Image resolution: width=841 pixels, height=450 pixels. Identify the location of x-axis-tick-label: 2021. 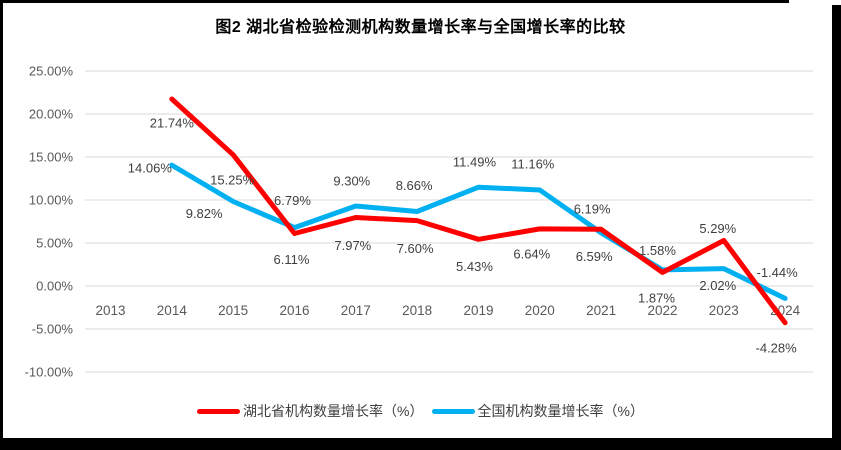
(601, 310).